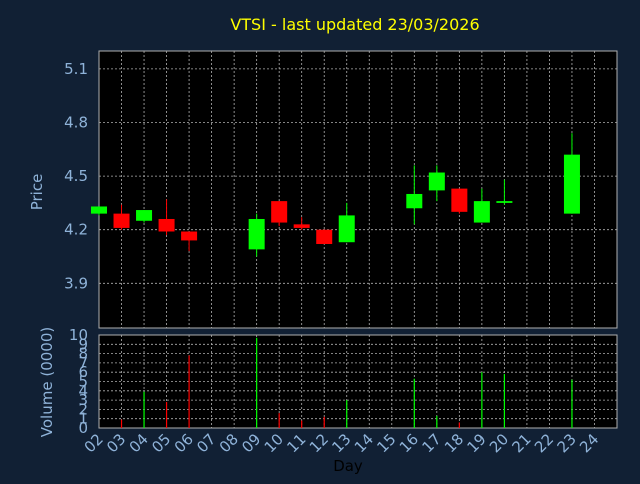 The height and width of the screenshot is (484, 640). Describe the element at coordinates (83, 409) in the screenshot. I see `volume-tick-label: 2` at that location.